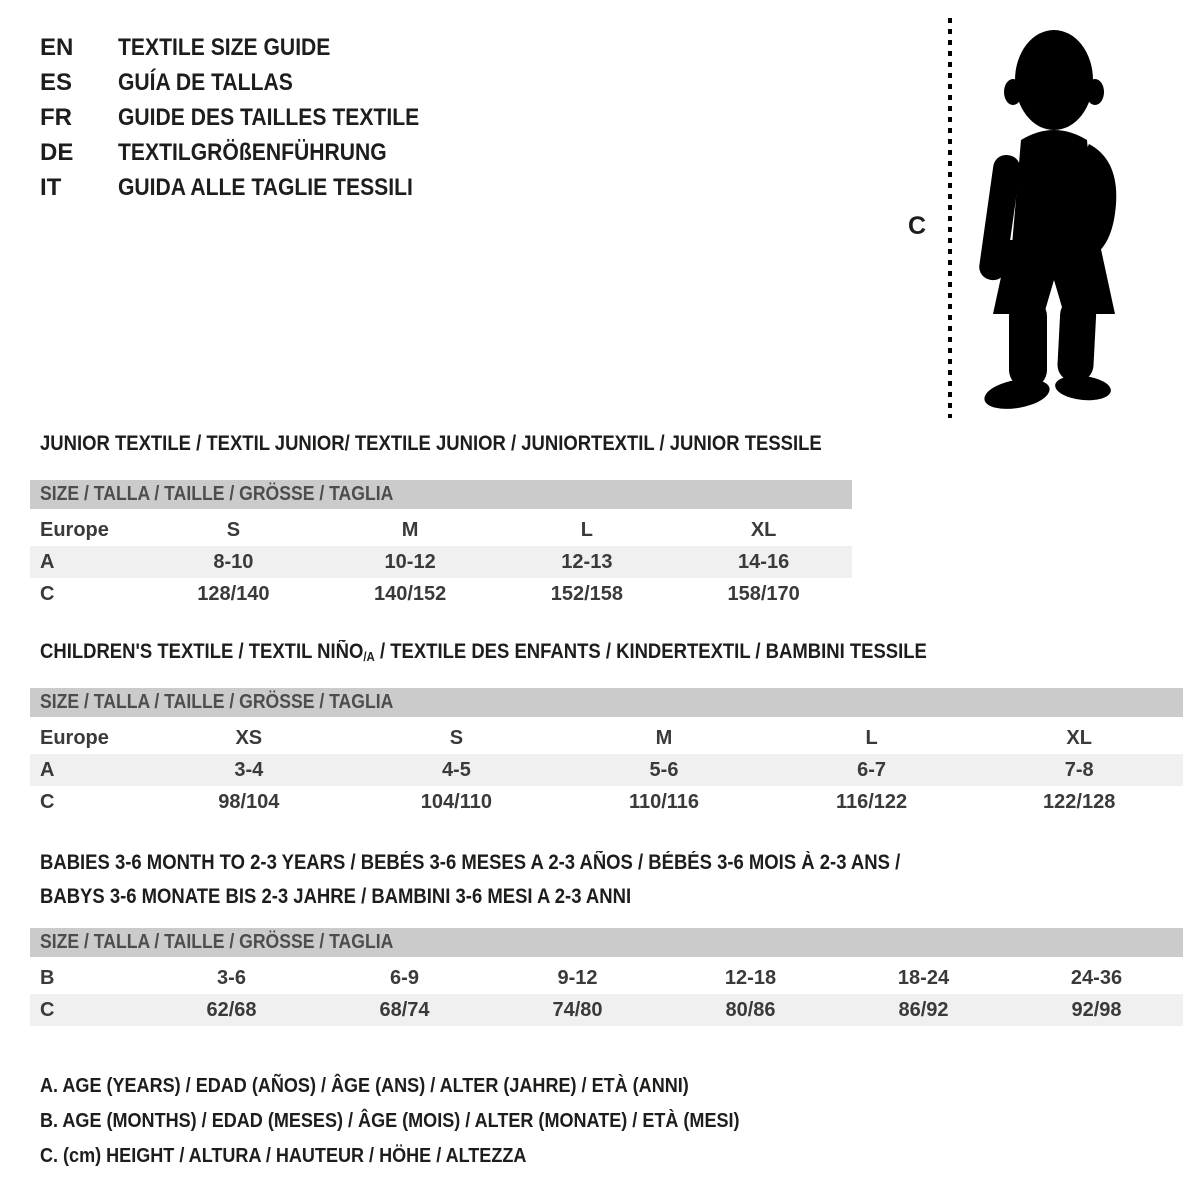 The height and width of the screenshot is (1200, 1200). Describe the element at coordinates (606, 770) in the screenshot. I see `table-row: A 3-4 4-5 5-6 6-7 7-8` at that location.